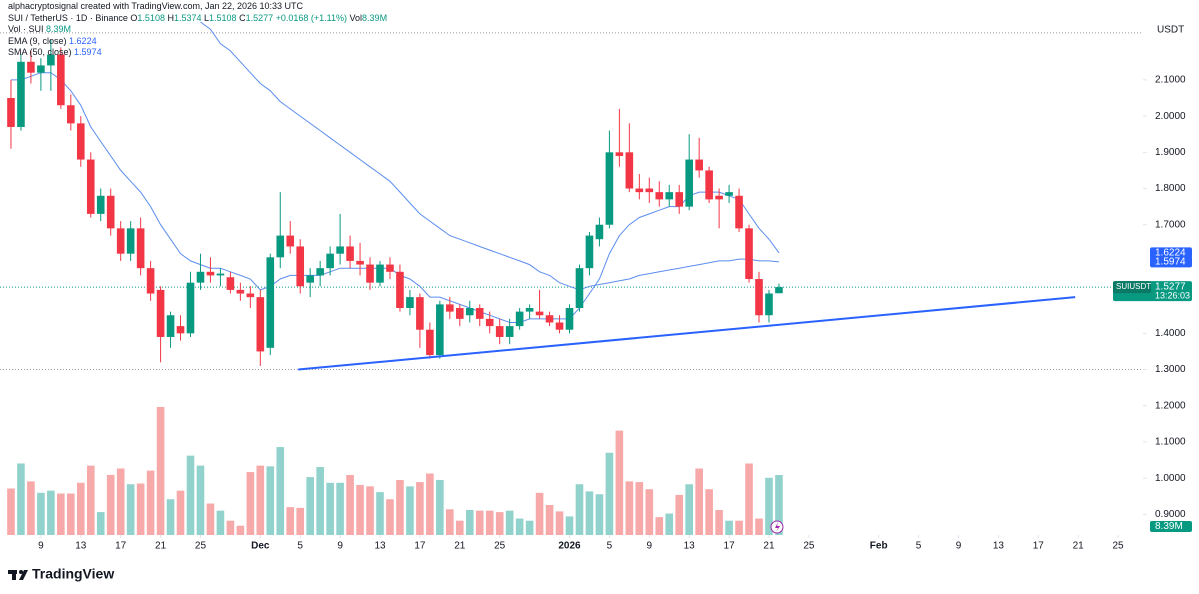 The image size is (1199, 594). Describe the element at coordinates (197, 42) in the screenshot. I see `ema-legend: EMA (9, close) 1.6224` at that location.